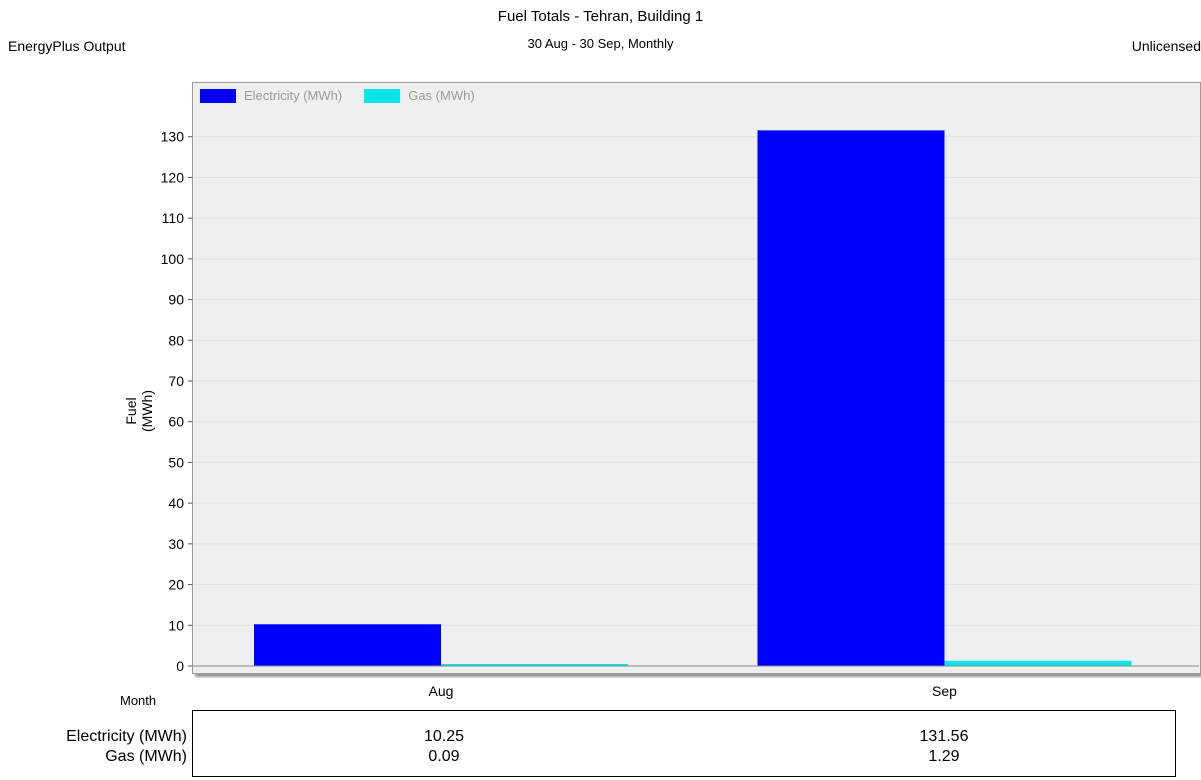 The height and width of the screenshot is (780, 1201). Describe the element at coordinates (176, 544) in the screenshot. I see `y-tick-label-30: 30` at that location.